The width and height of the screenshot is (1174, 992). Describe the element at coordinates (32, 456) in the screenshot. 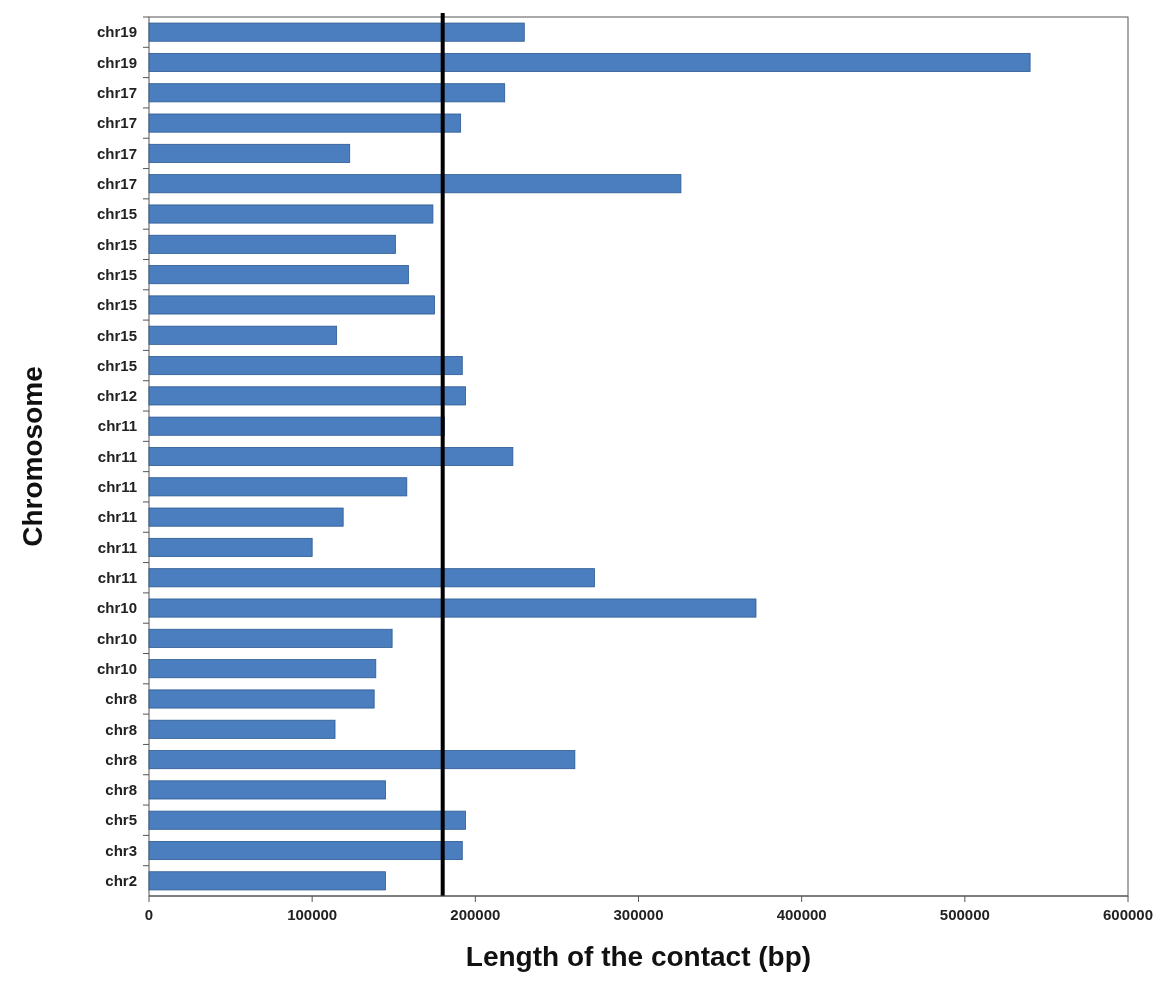

I see `y-axis-title: Chromosome` at that location.